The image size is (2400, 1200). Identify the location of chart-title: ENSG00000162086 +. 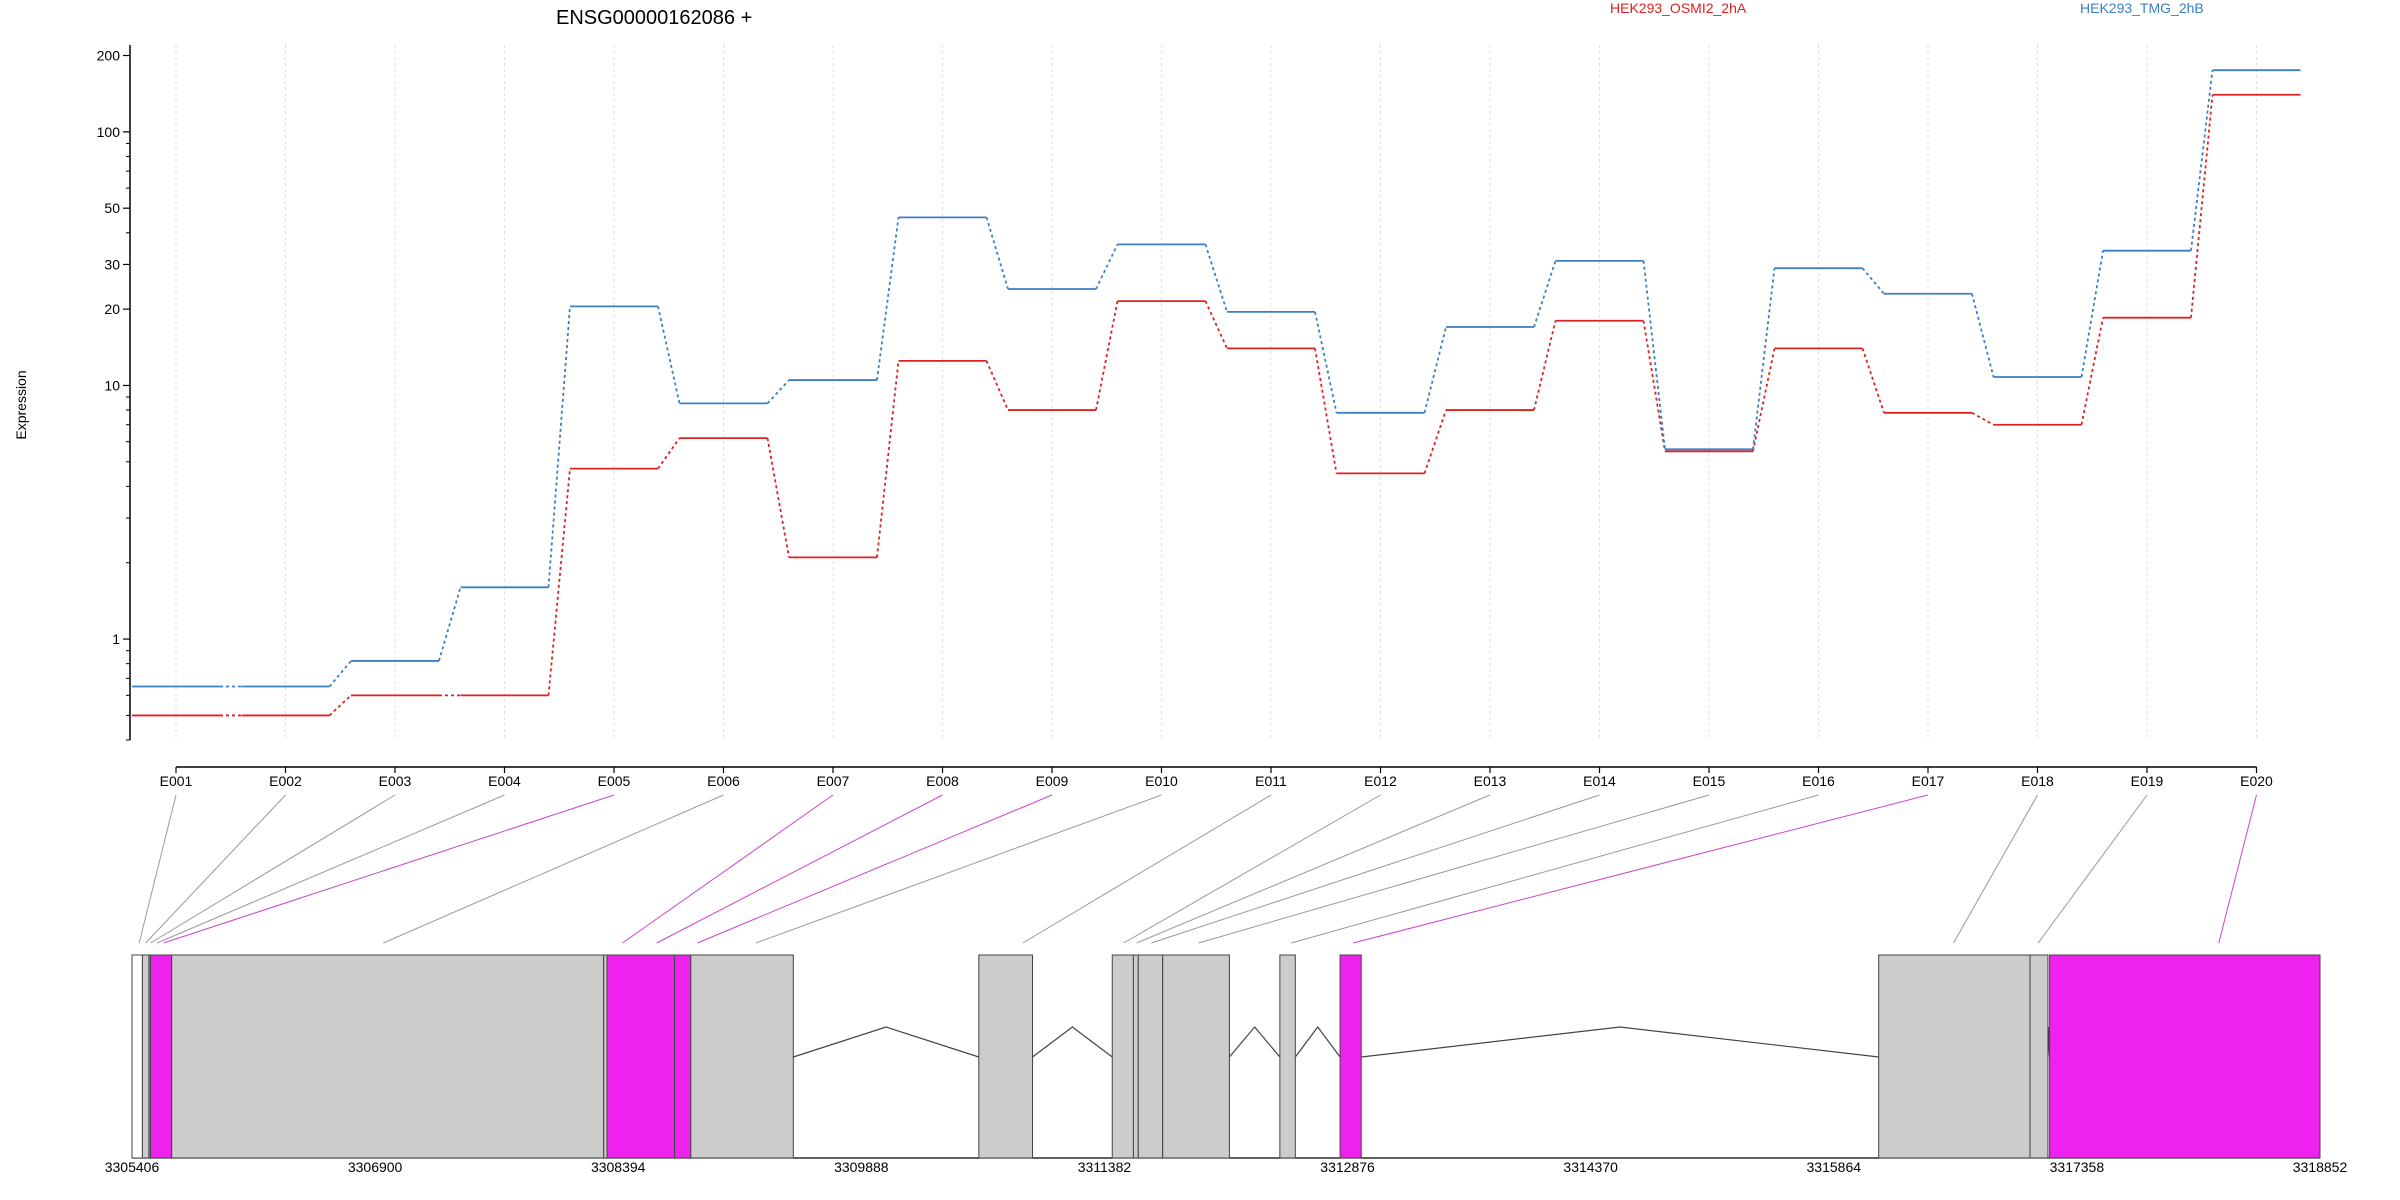
(654, 18).